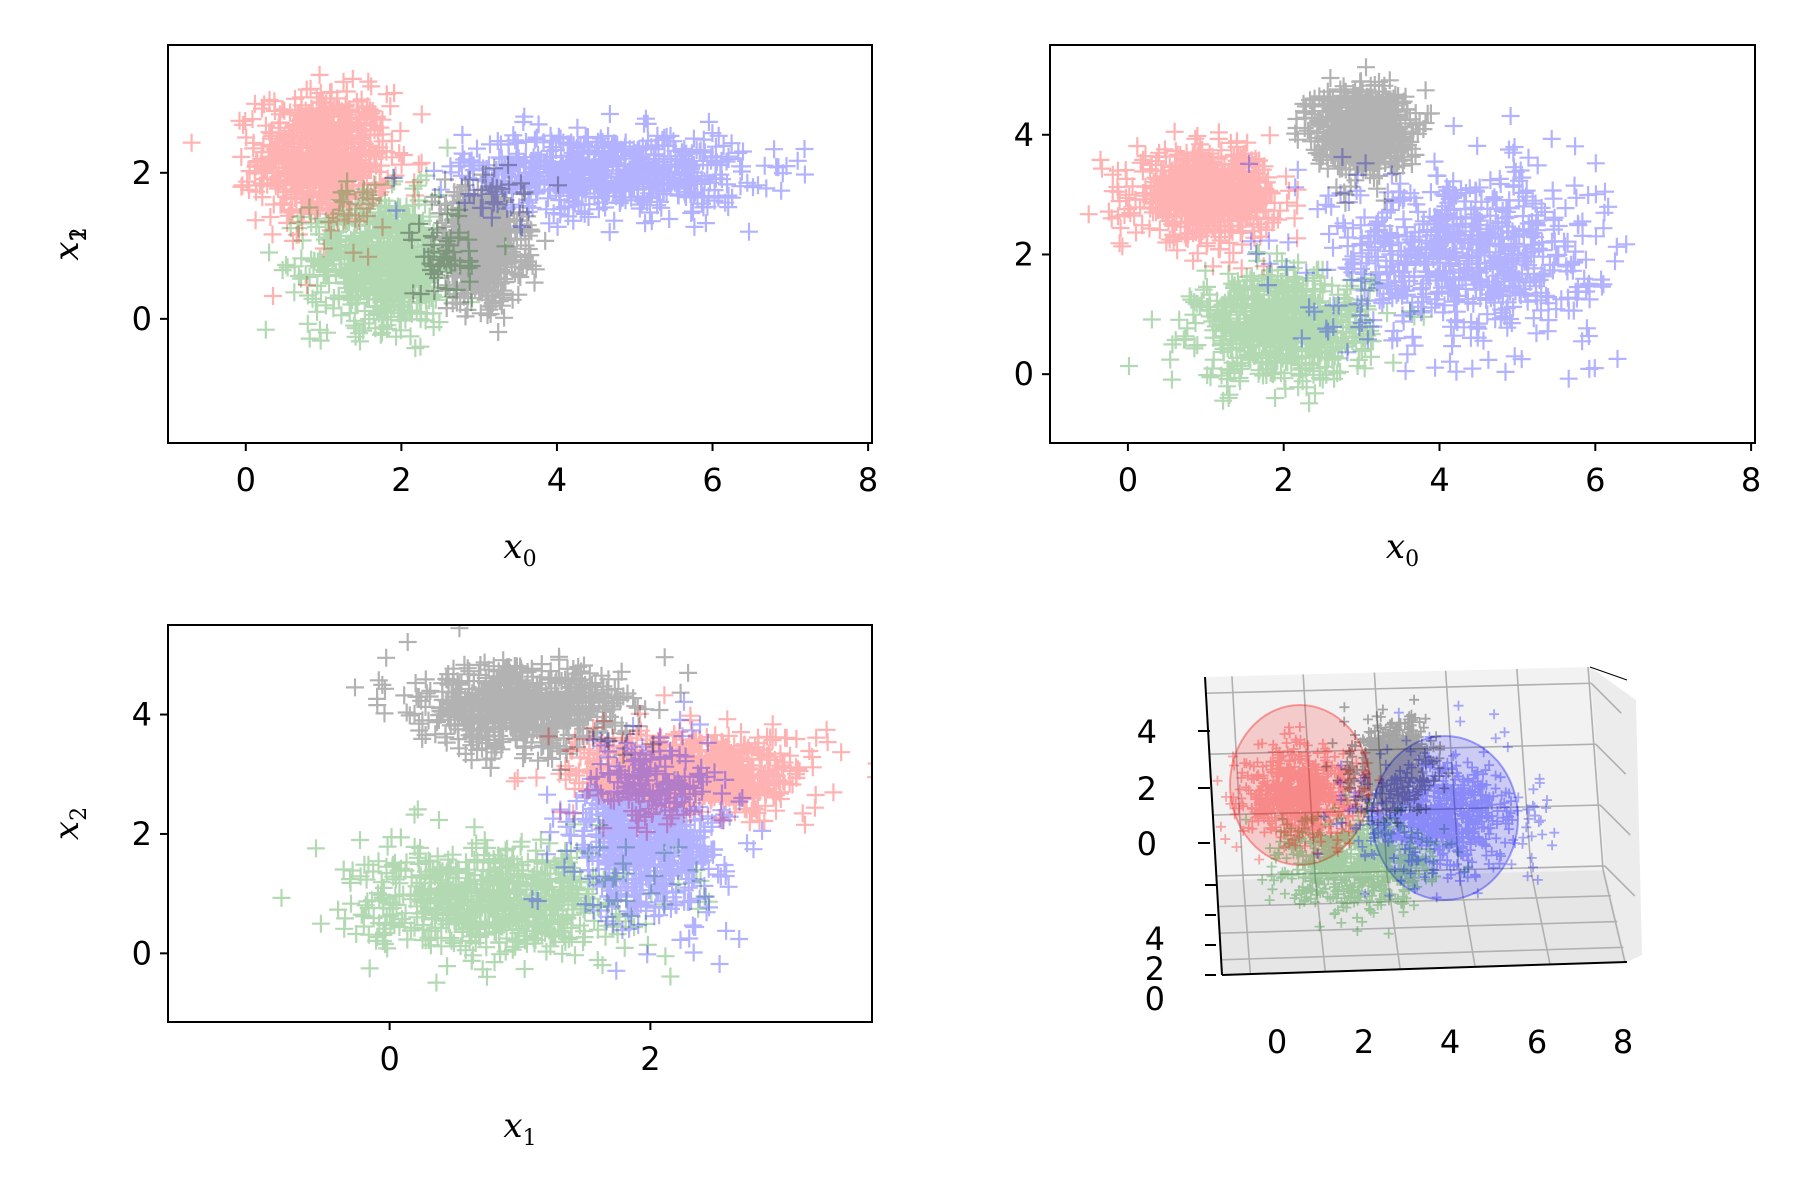  Describe the element at coordinates (1147, 789) in the screenshot. I see `3d-z-tick-label: 2` at that location.